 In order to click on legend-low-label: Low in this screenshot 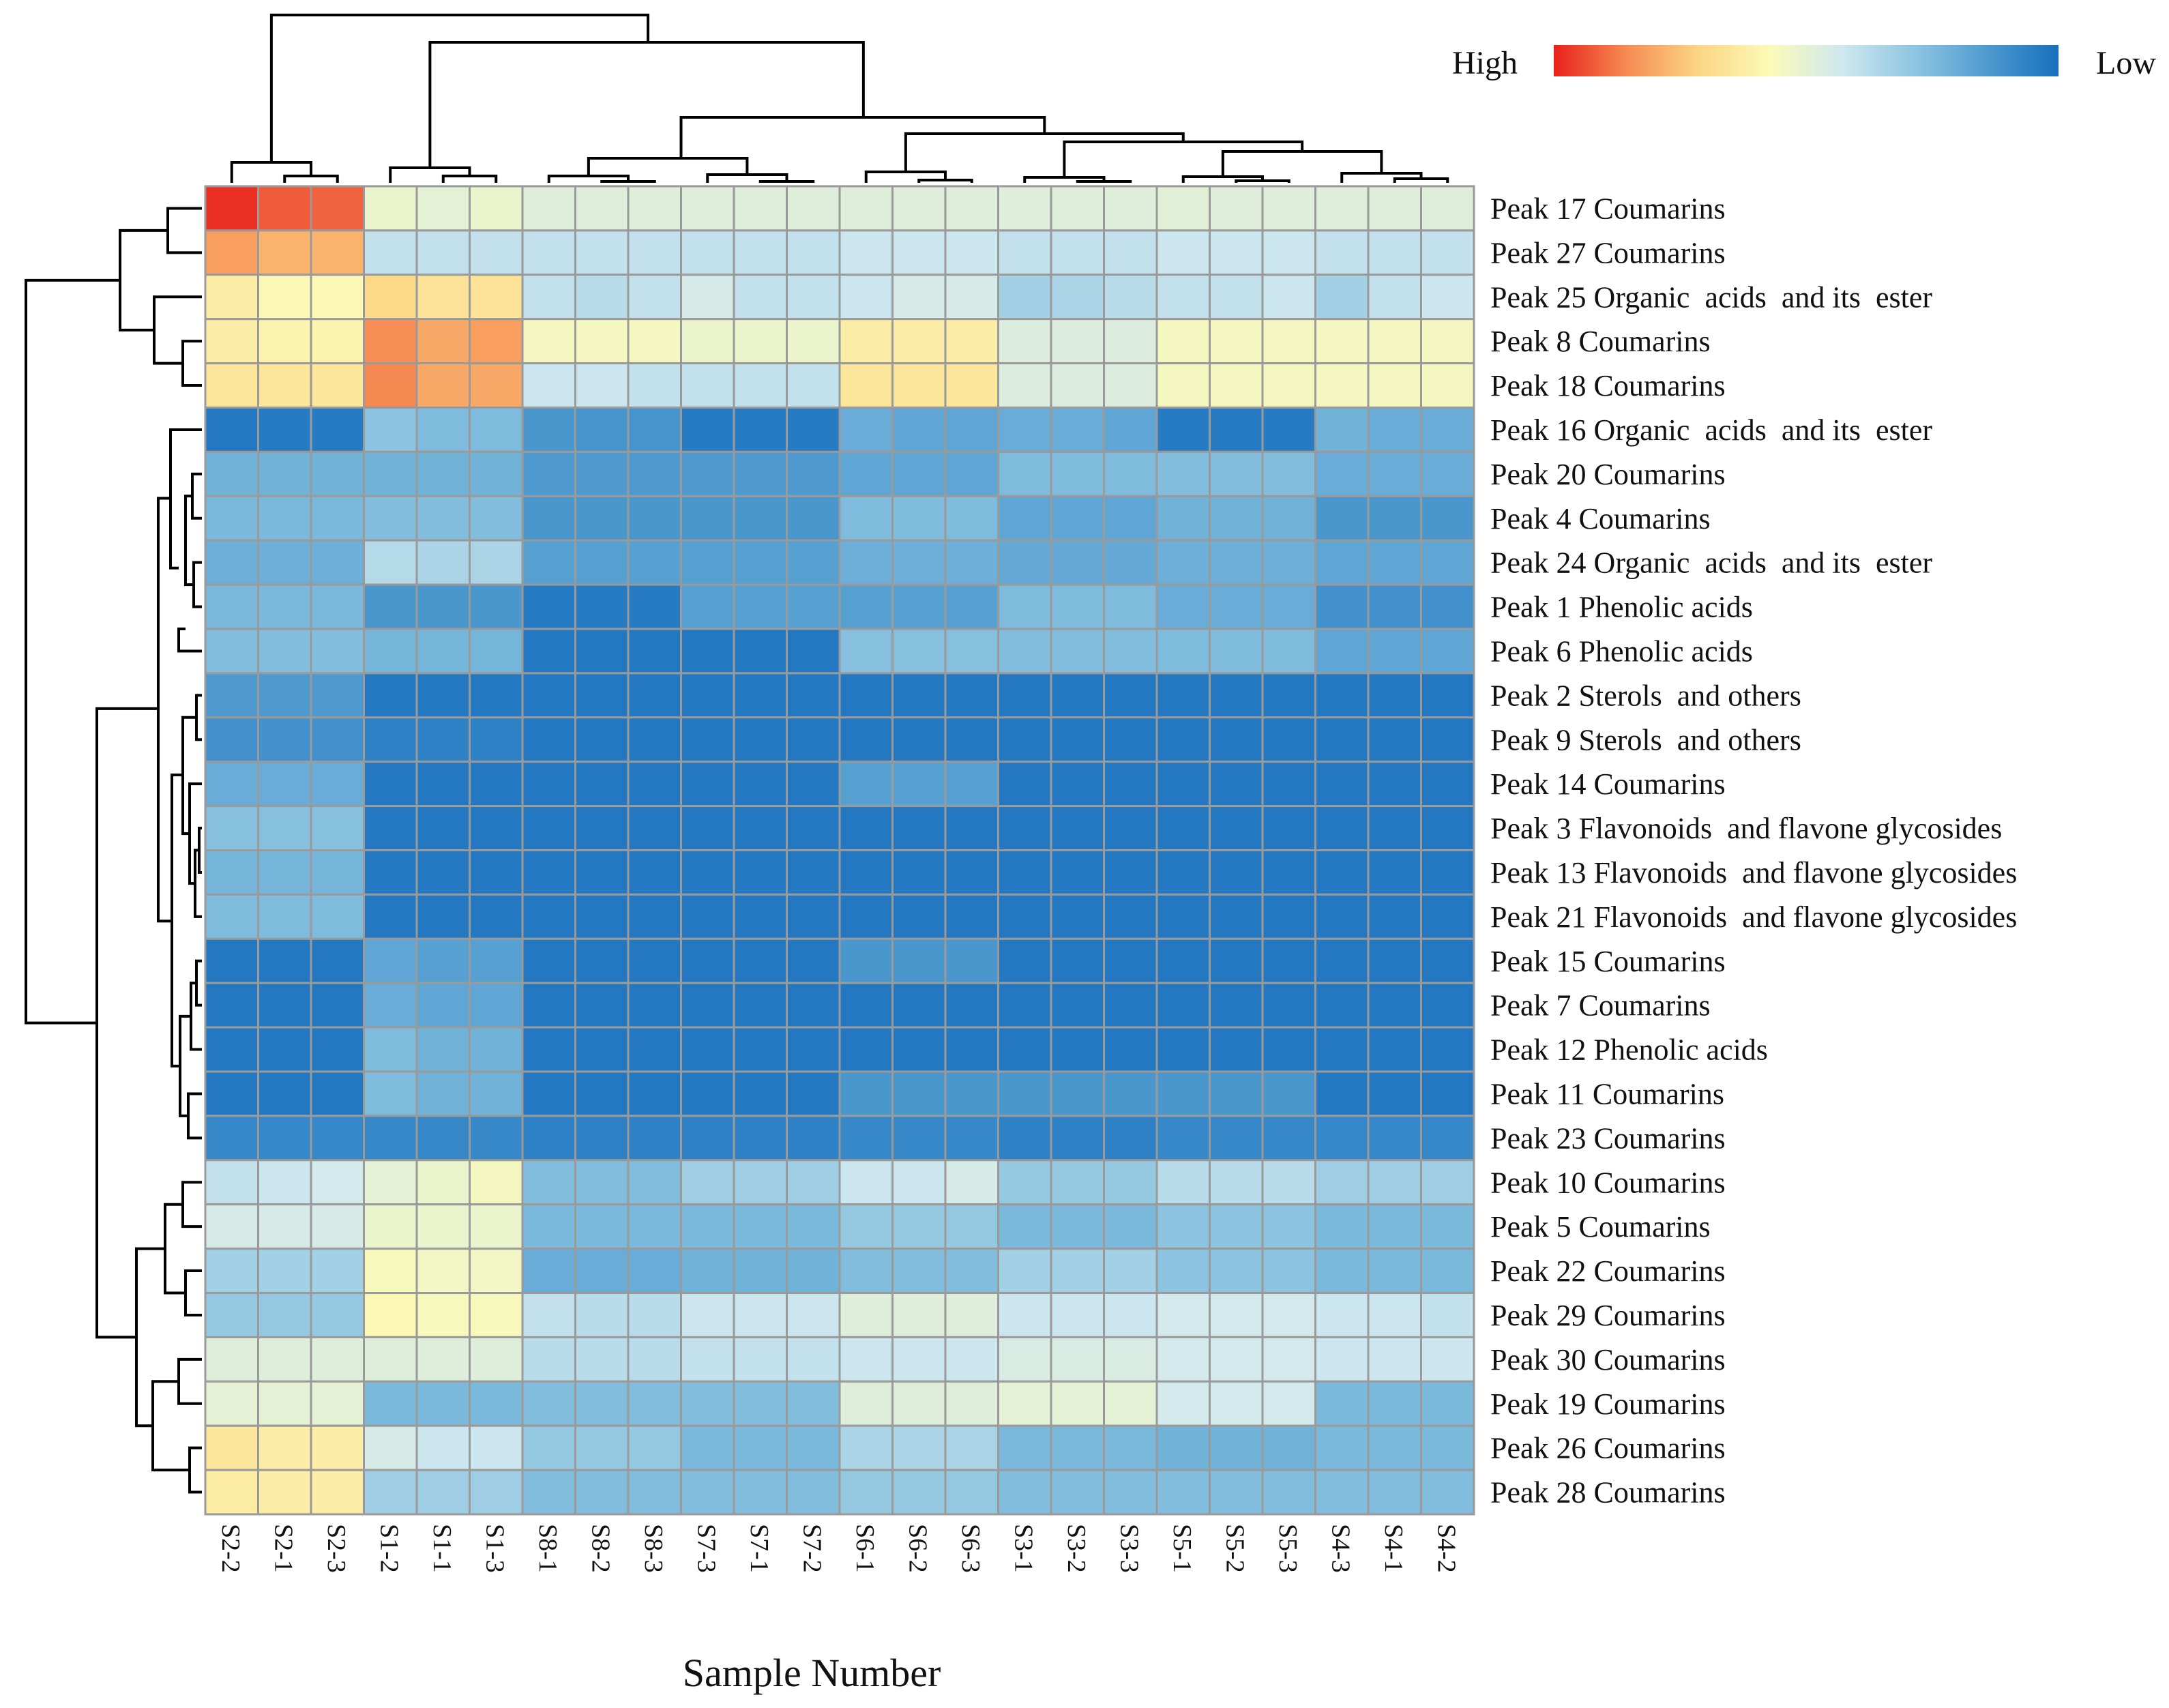, I will do `click(2126, 63)`.